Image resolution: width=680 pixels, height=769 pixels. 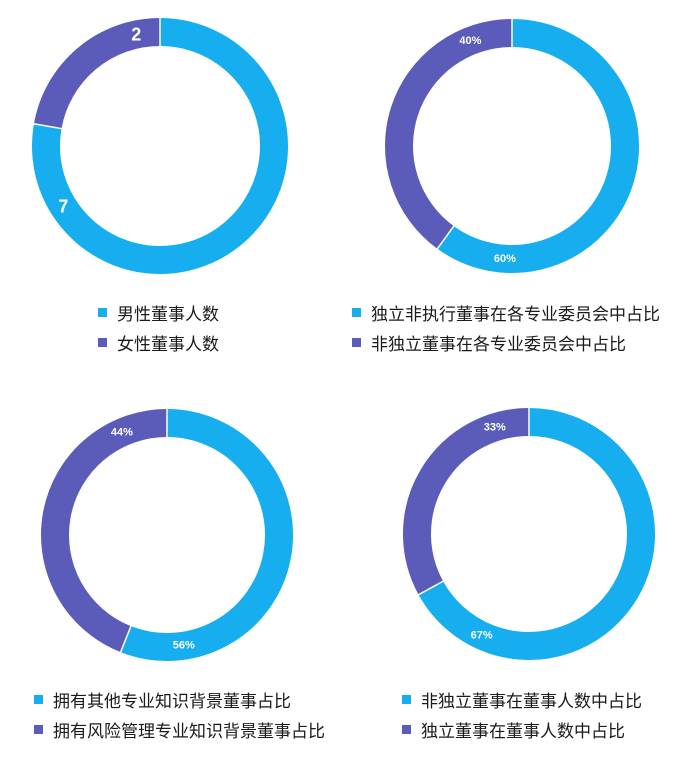 I want to click on legend-label: 拥有风险管理专业知识背景董事占比, so click(x=189, y=731).